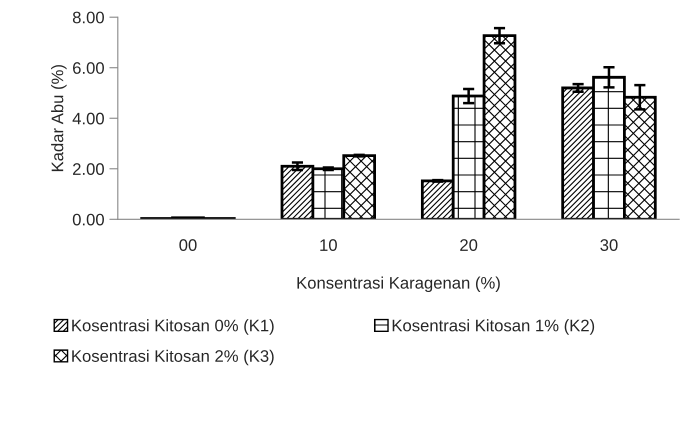 Image resolution: width=693 pixels, height=430 pixels. What do you see at coordinates (88, 68) in the screenshot?
I see `y-tick-label: 6.00` at bounding box center [88, 68].